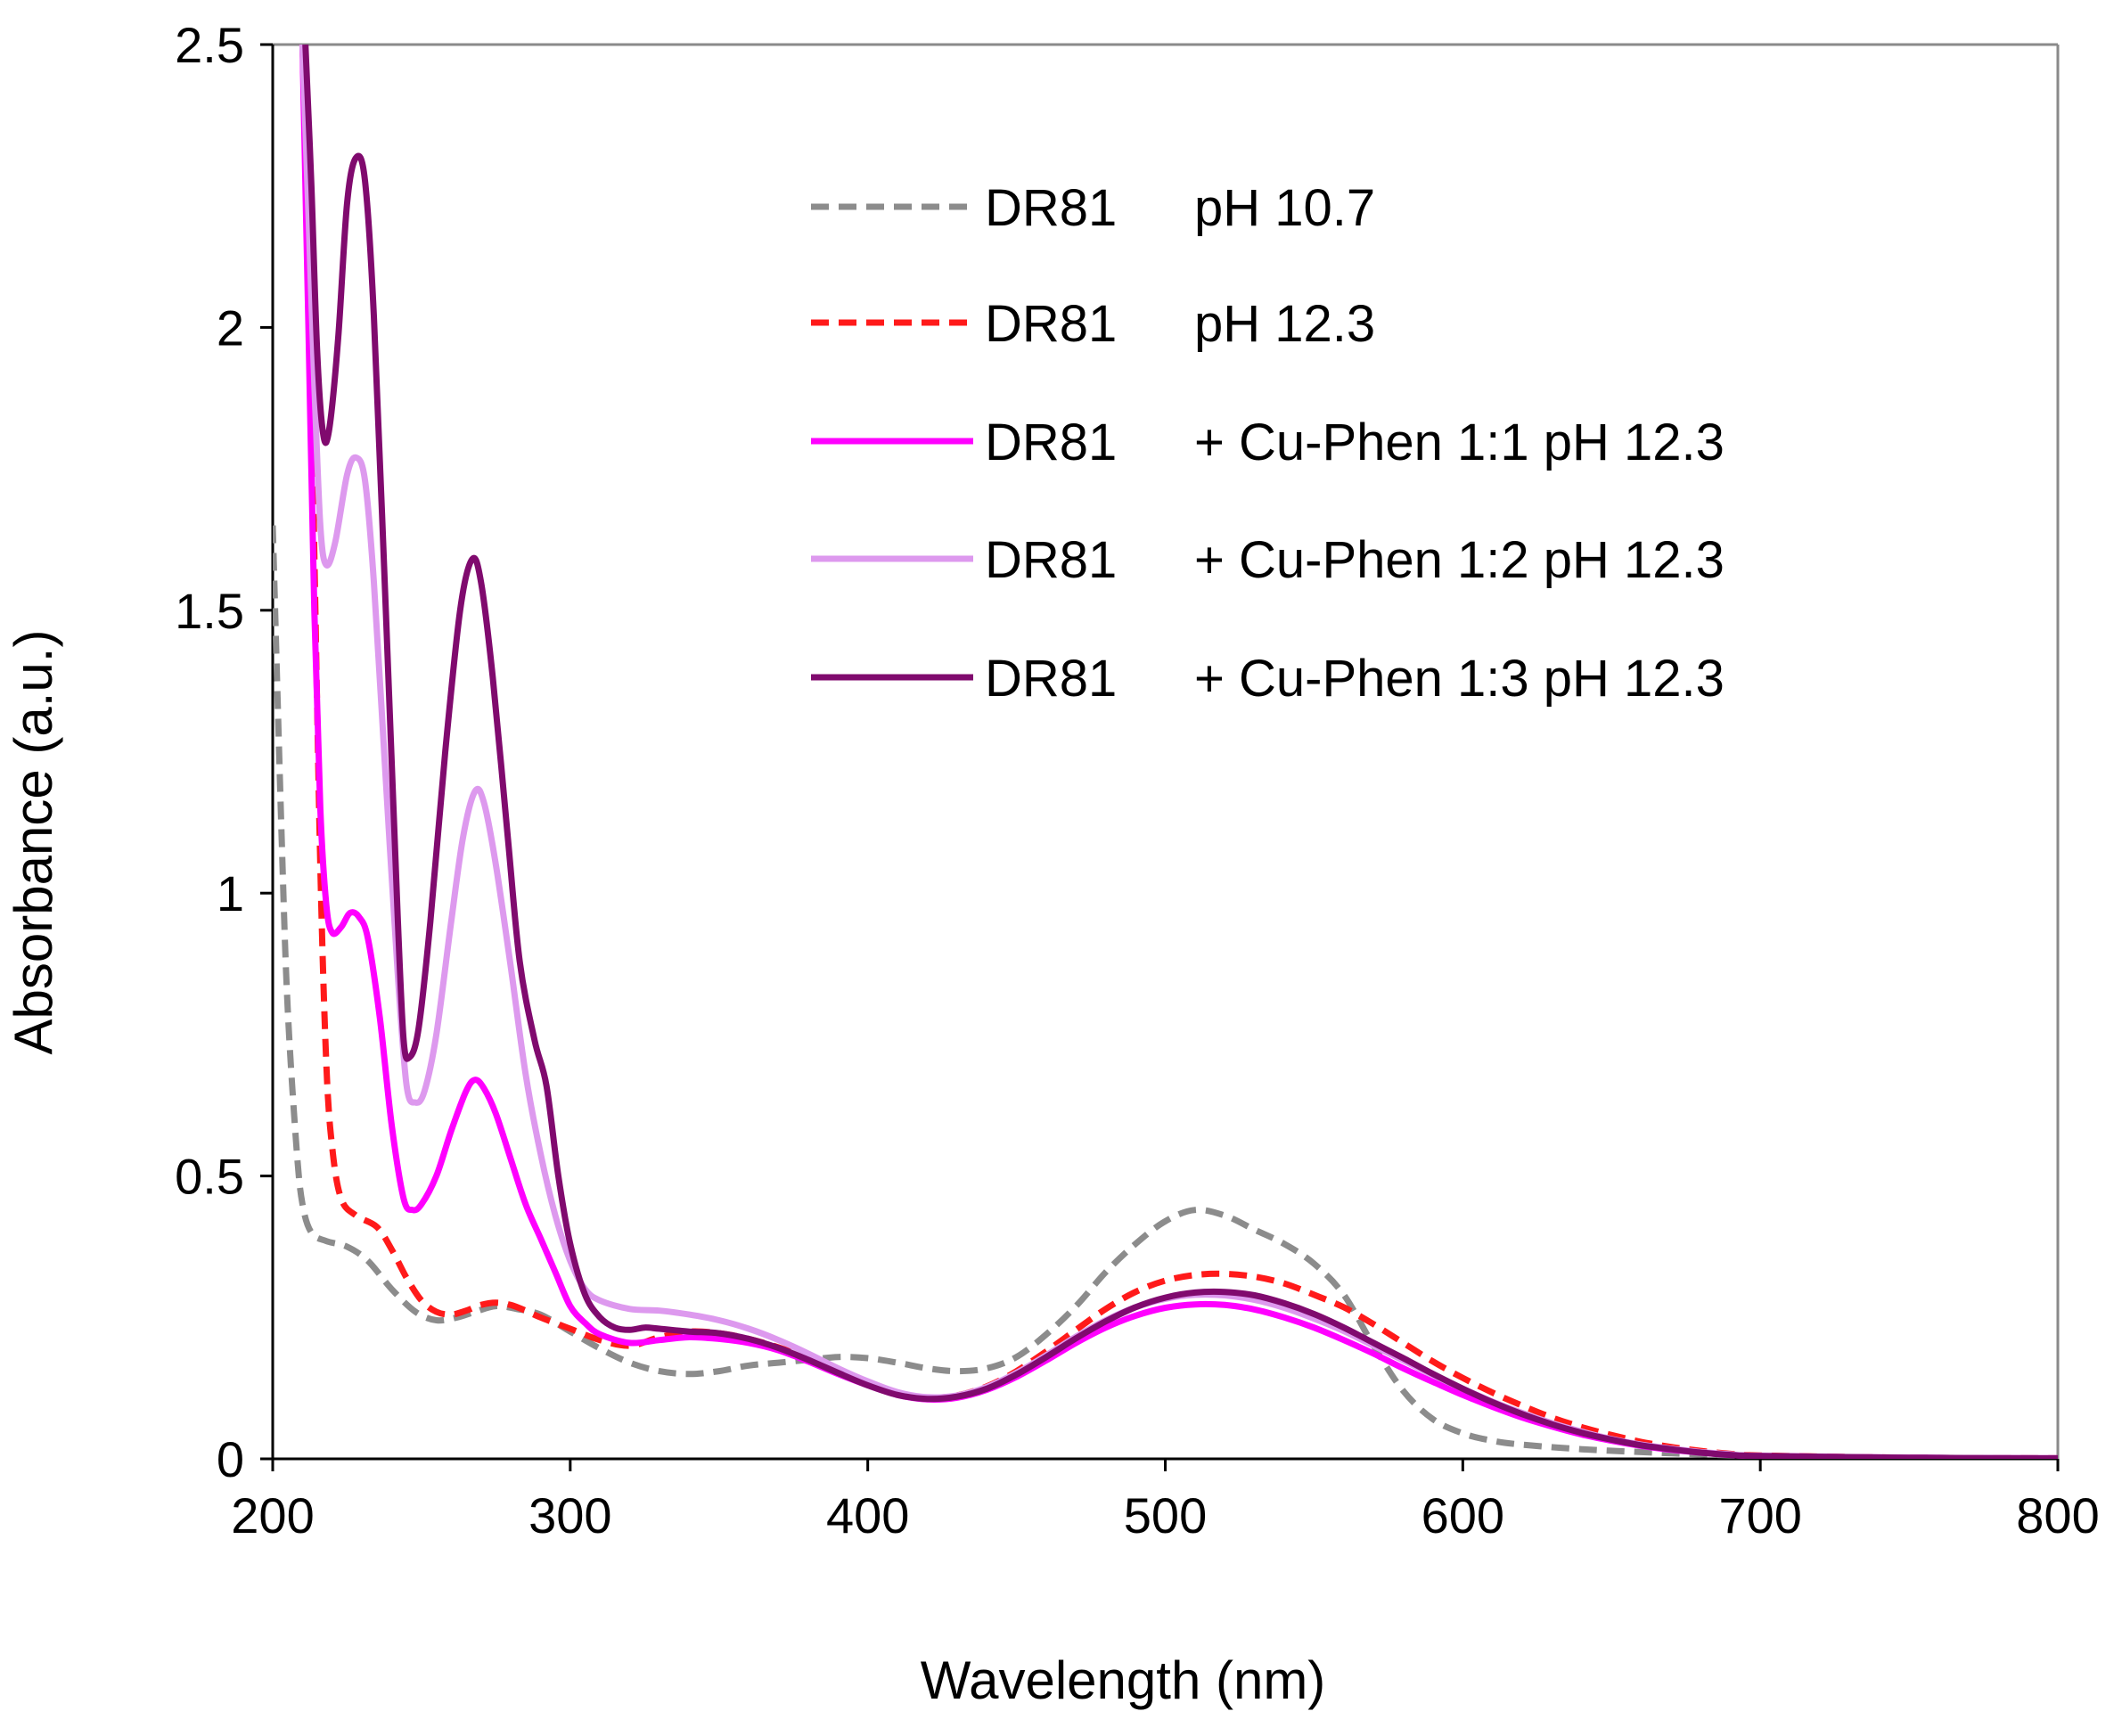  What do you see at coordinates (272, 1516) in the screenshot?
I see `x-tick-label: 200` at bounding box center [272, 1516].